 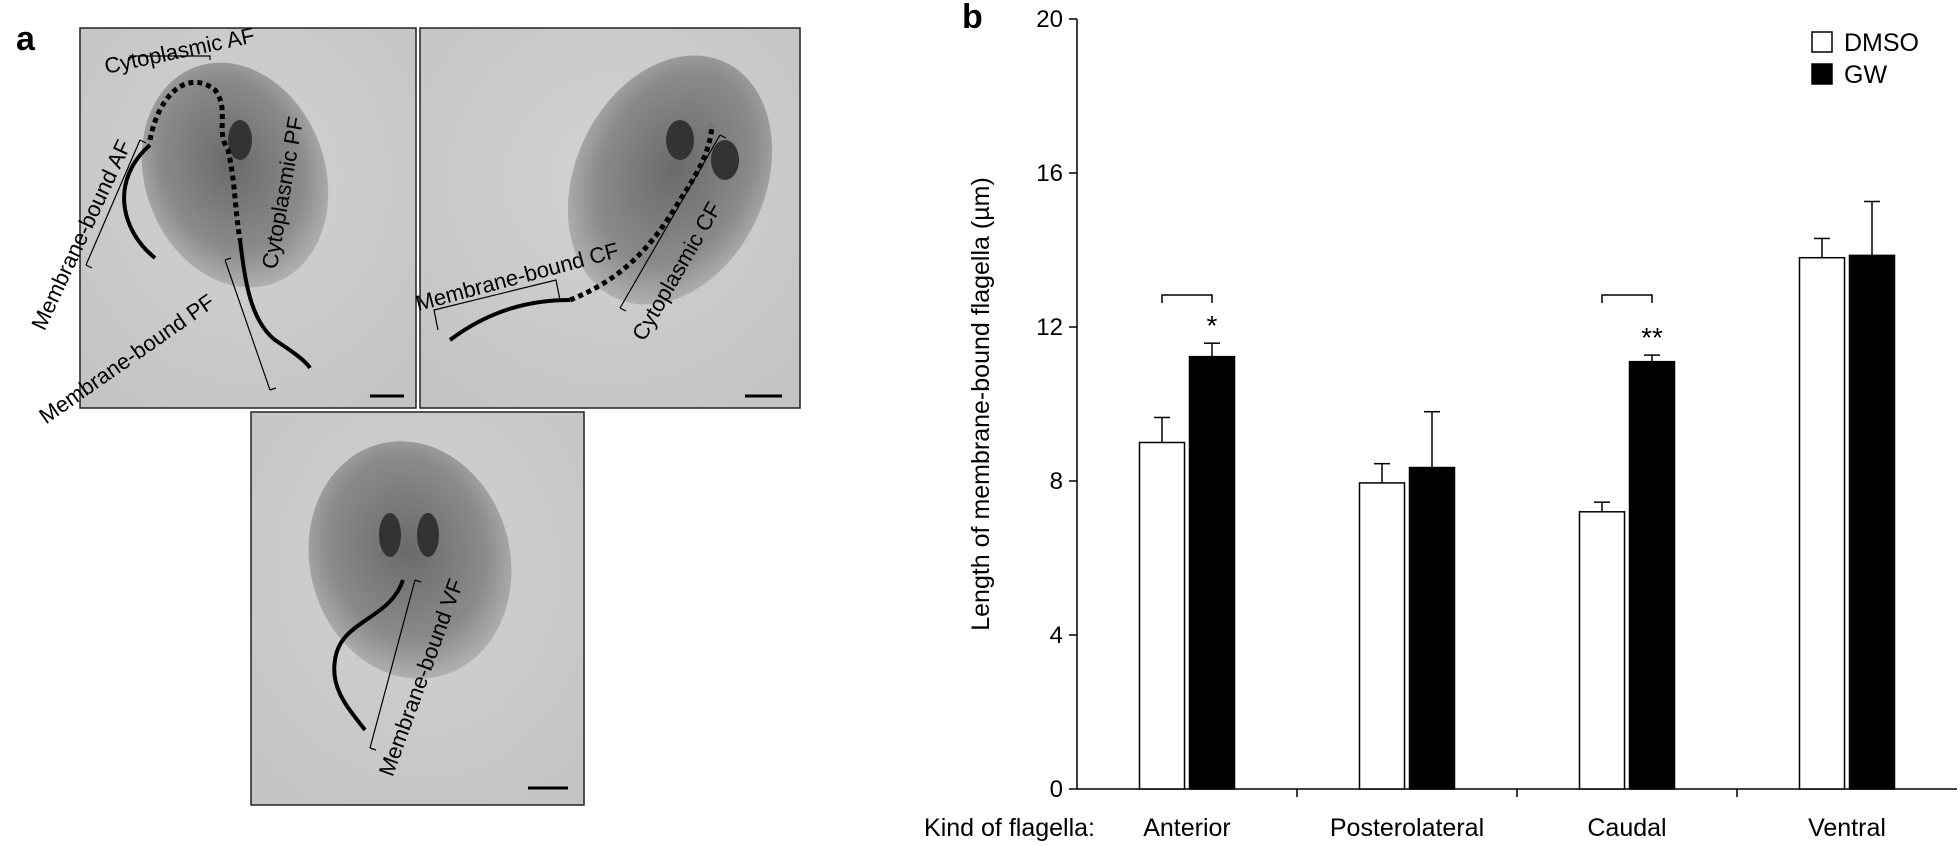 I want to click on micrograph: Membrane-bound VF, so click(x=417, y=608).